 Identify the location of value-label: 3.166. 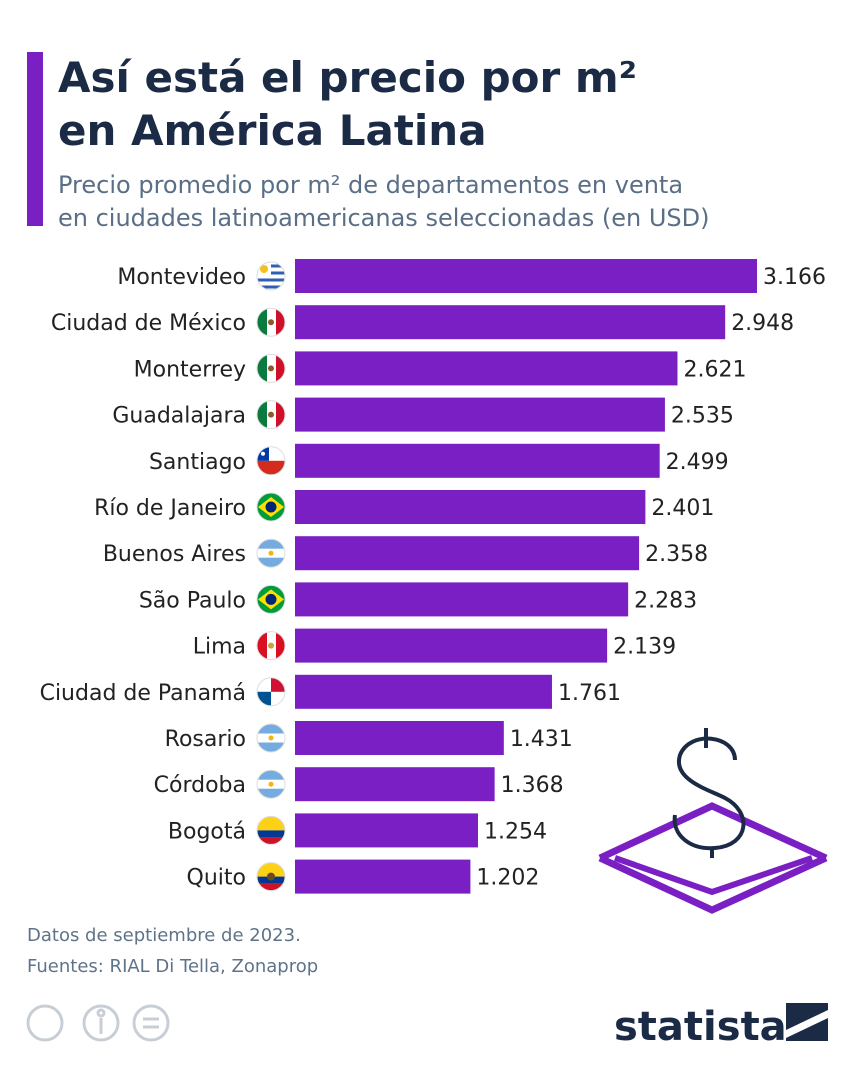
(794, 277).